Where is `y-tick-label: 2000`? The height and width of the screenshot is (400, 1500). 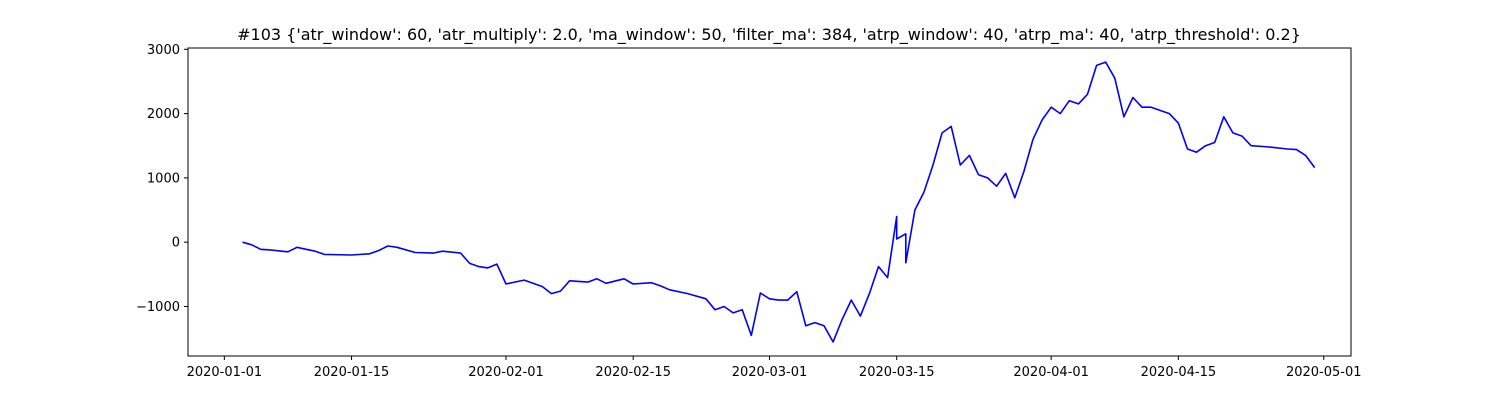
y-tick-label: 2000 is located at coordinates (163, 114).